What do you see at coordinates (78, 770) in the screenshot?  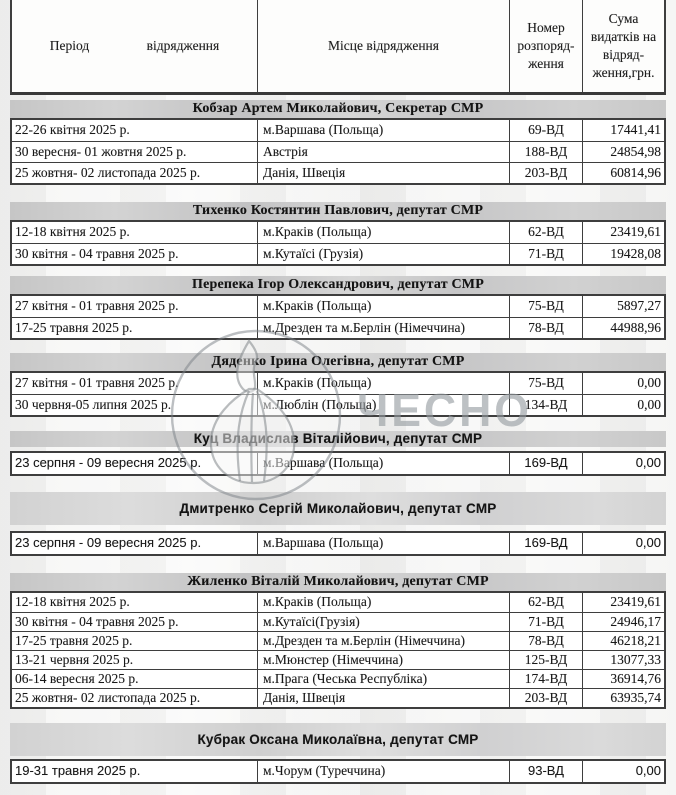 I see `period-cell: 19-31 травня 2025 р.` at bounding box center [78, 770].